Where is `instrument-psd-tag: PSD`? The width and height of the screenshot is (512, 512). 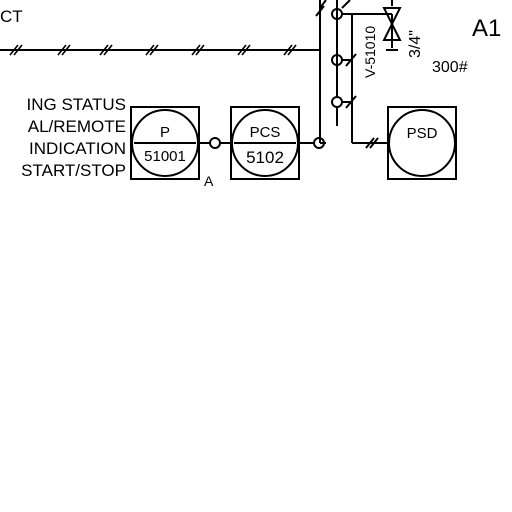
instrument-psd-tag: PSD is located at coordinates (422, 133).